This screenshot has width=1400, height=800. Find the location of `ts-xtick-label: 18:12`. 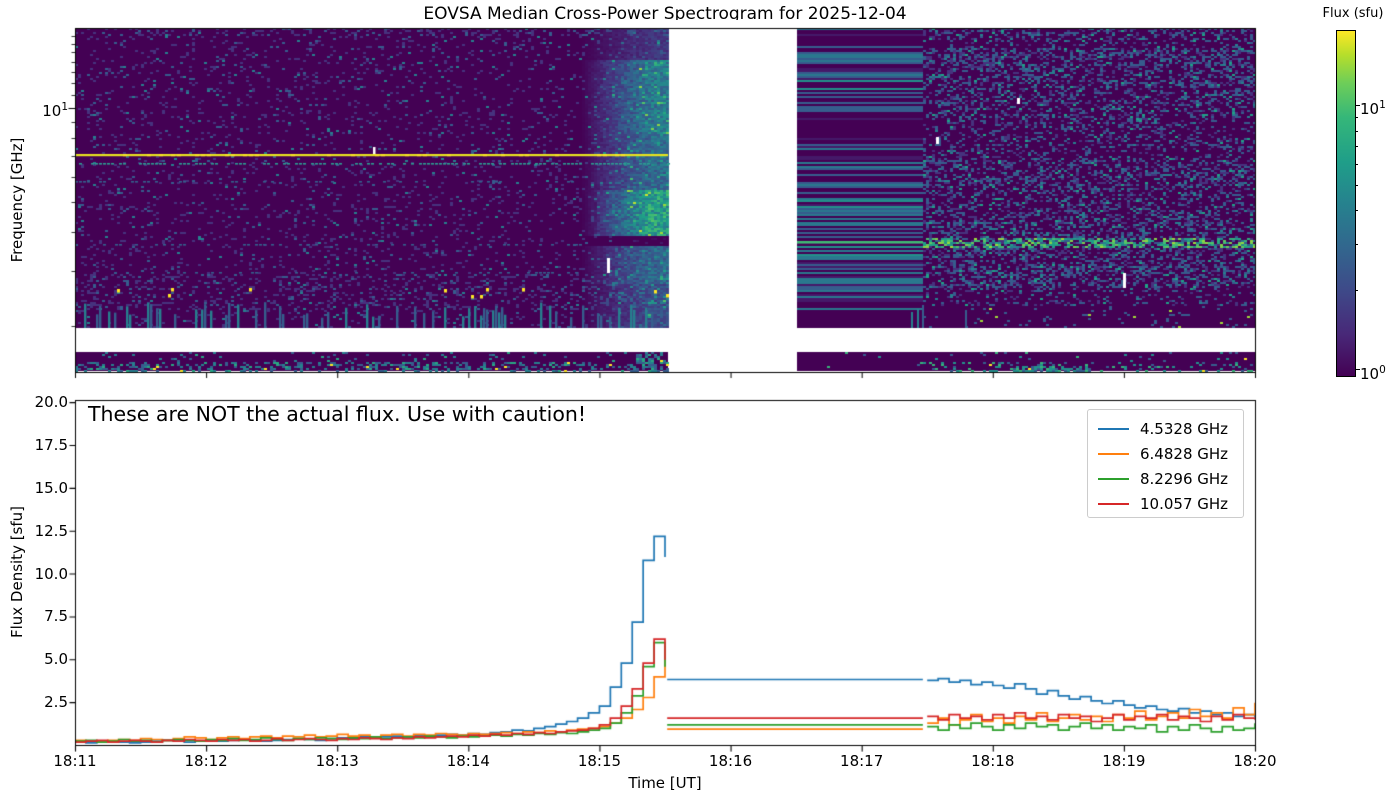

ts-xtick-label: 18:12 is located at coordinates (206, 761).